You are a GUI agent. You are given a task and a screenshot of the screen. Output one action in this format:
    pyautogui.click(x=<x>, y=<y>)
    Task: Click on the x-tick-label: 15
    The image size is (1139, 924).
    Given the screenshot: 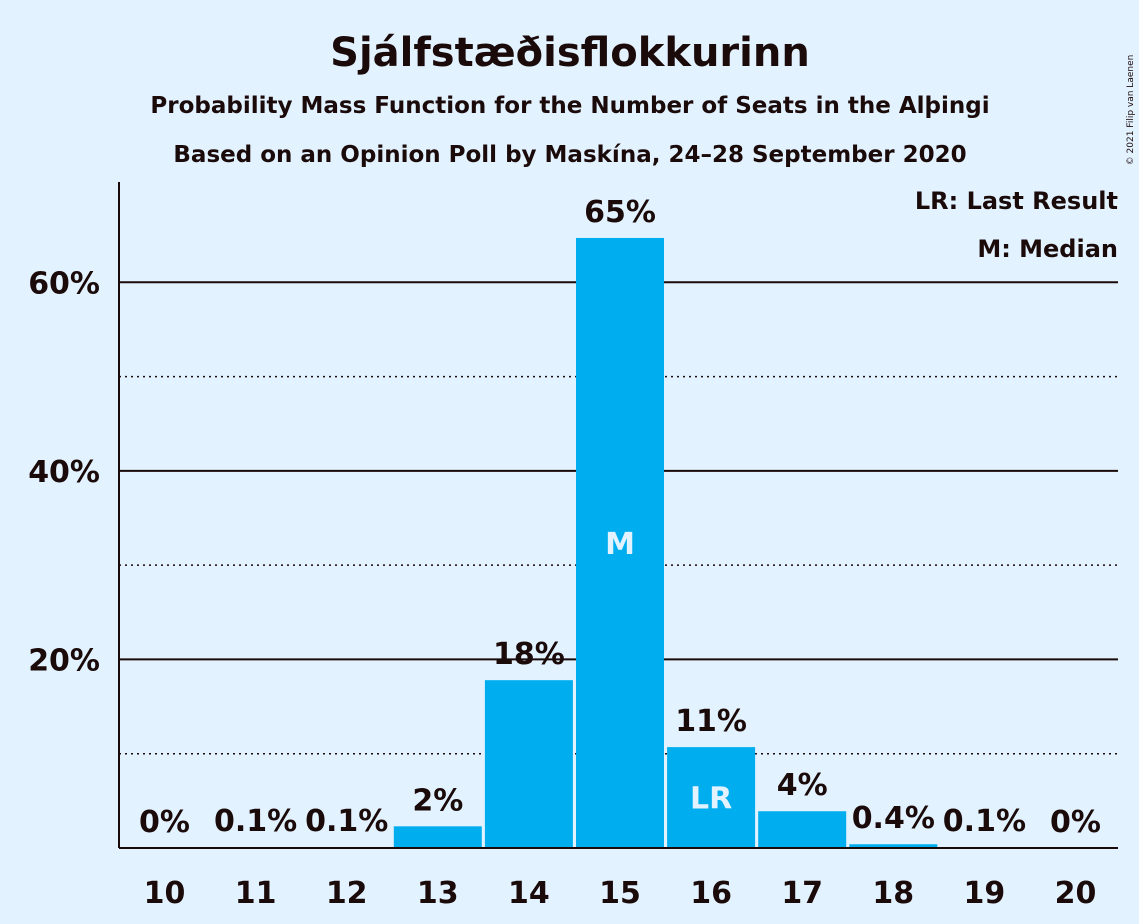 What is the action you would take?
    pyautogui.click(x=620, y=893)
    